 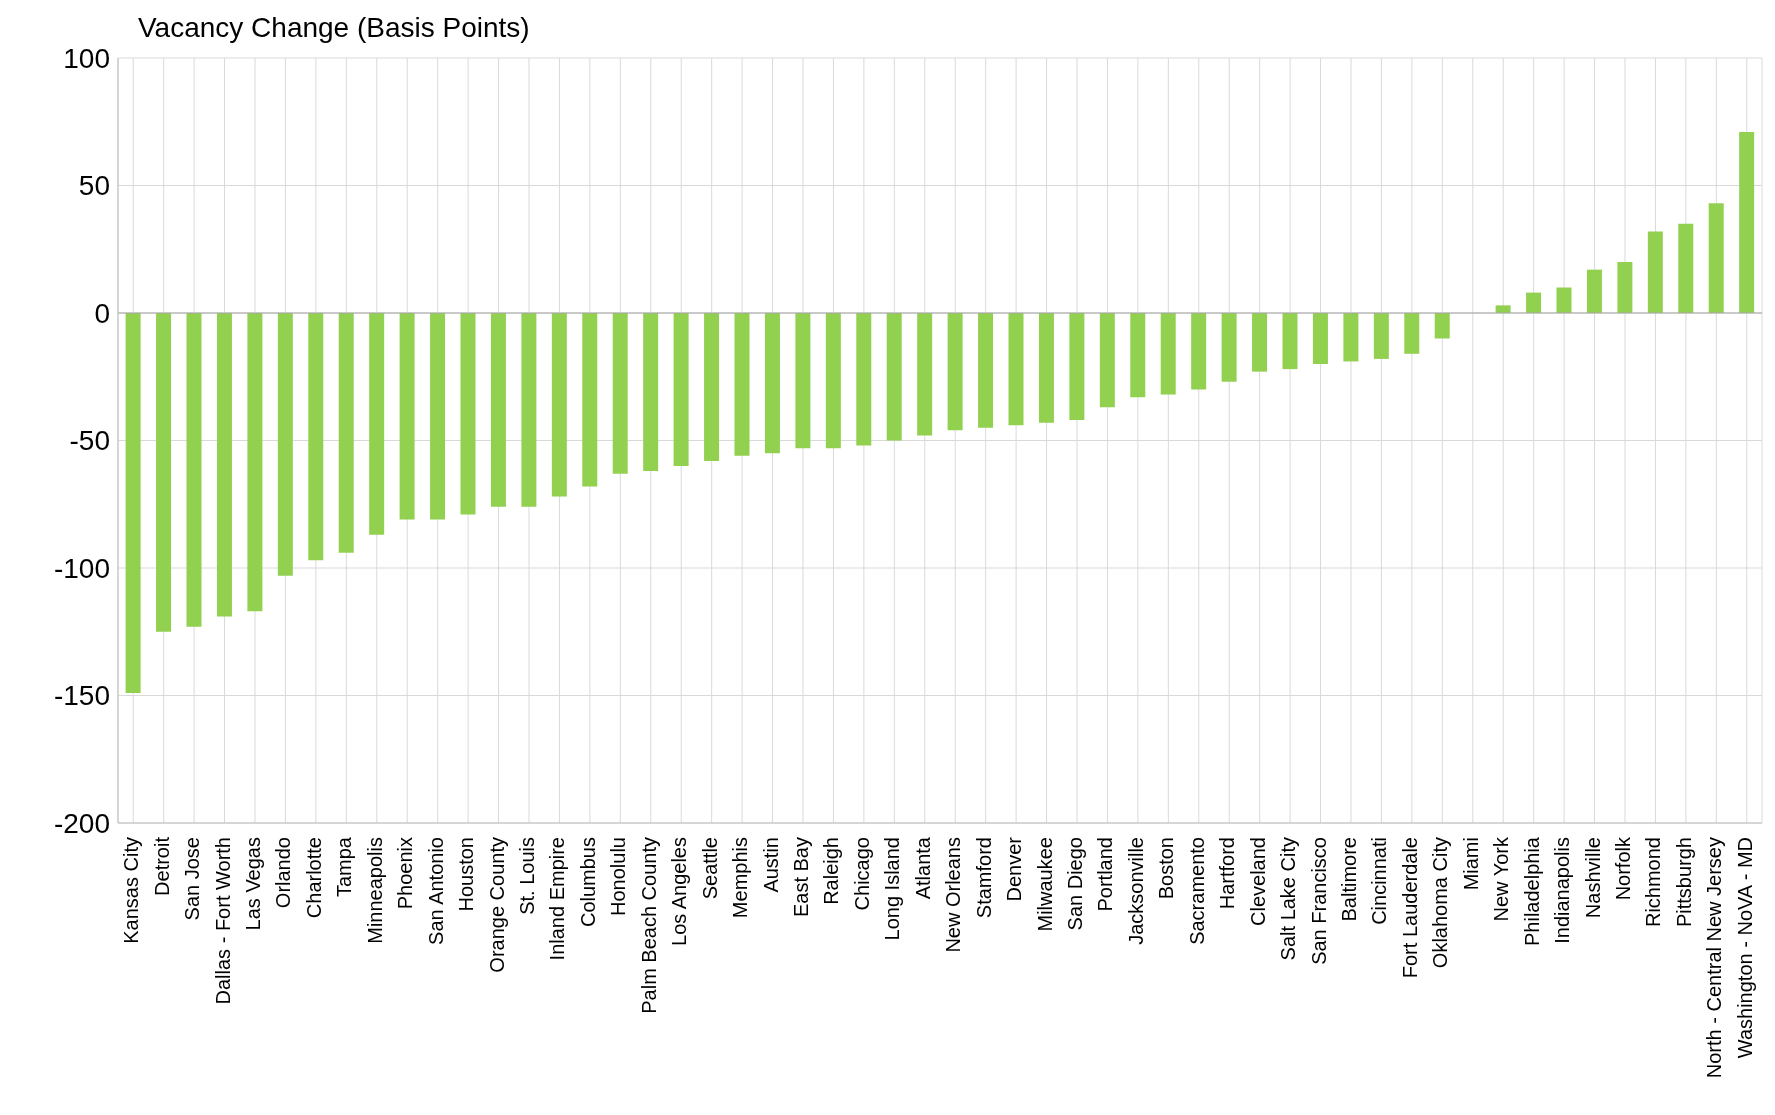 What do you see at coordinates (81, 823) in the screenshot?
I see `y-tick-label: -200` at bounding box center [81, 823].